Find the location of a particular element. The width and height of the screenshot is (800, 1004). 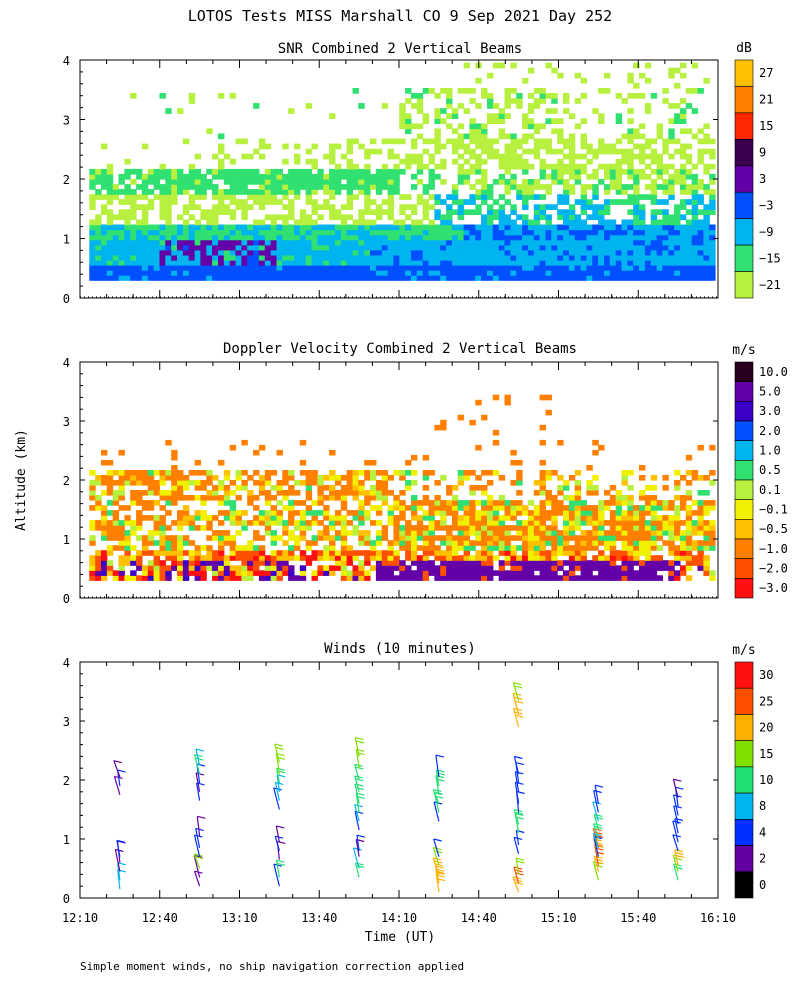

wind-barb-flag is located at coordinates (360, 742).